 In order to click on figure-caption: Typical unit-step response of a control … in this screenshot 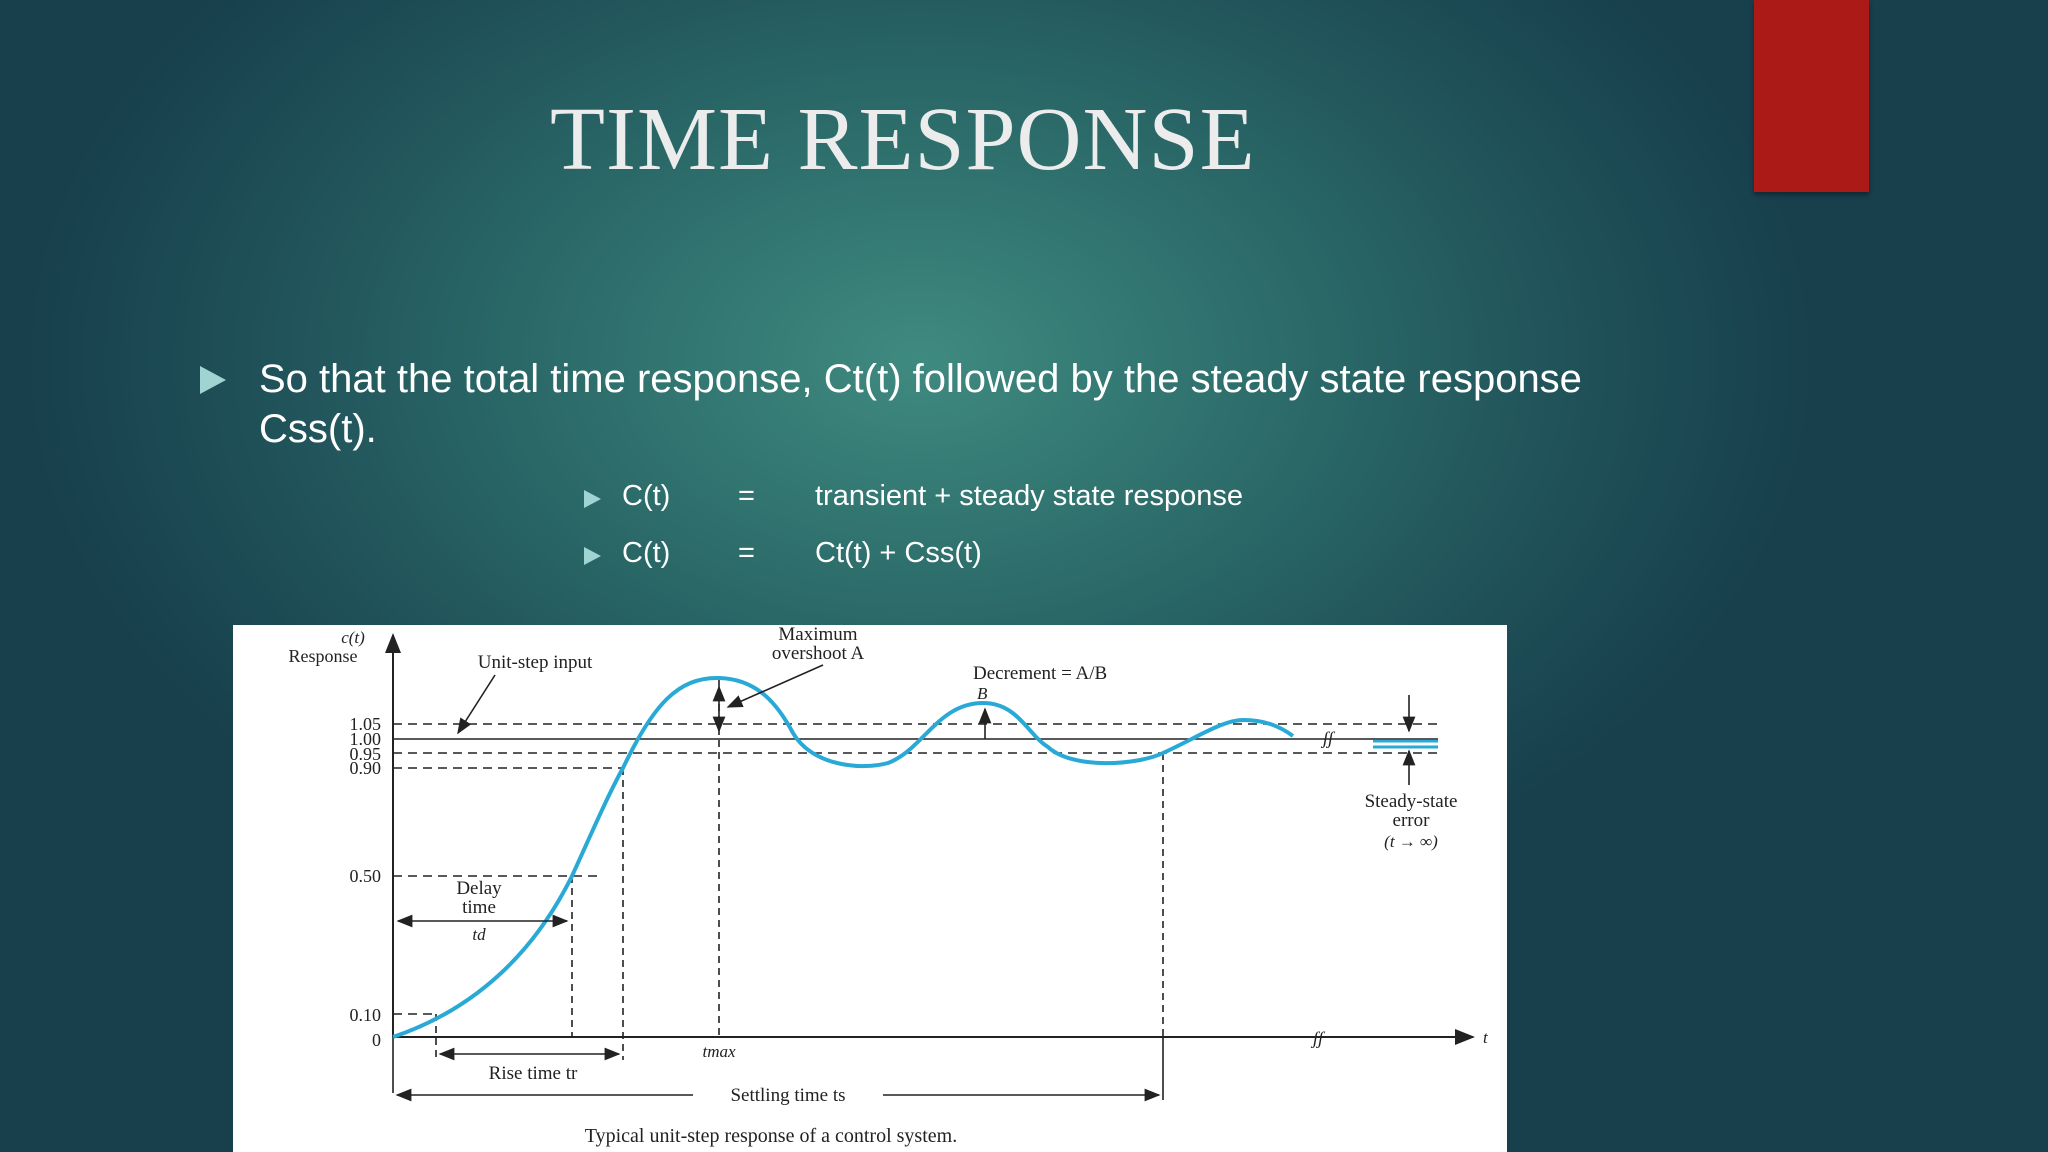, I will do `click(771, 1136)`.